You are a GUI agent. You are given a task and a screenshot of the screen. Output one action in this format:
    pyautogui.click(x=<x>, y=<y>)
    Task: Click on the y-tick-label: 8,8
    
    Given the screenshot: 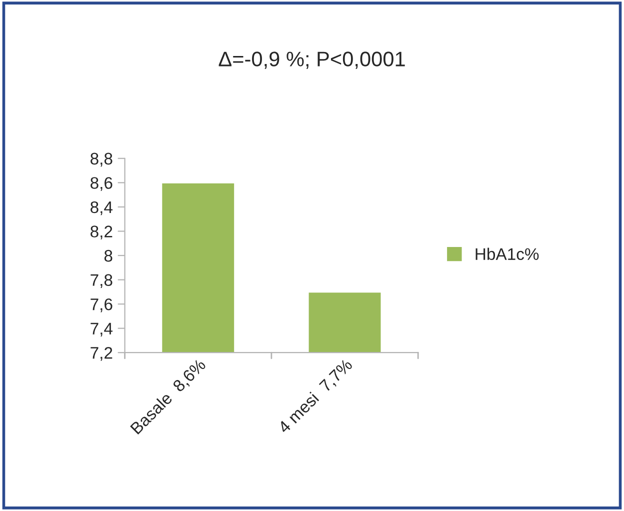 What is the action you would take?
    pyautogui.click(x=101, y=159)
    